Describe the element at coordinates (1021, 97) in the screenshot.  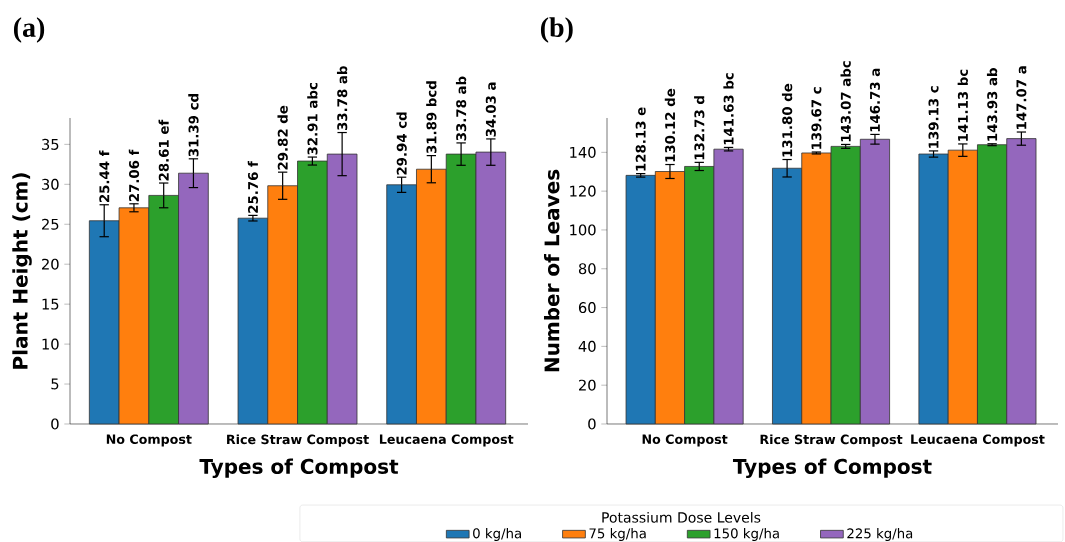
I see `data-label: 147.07 a` at that location.